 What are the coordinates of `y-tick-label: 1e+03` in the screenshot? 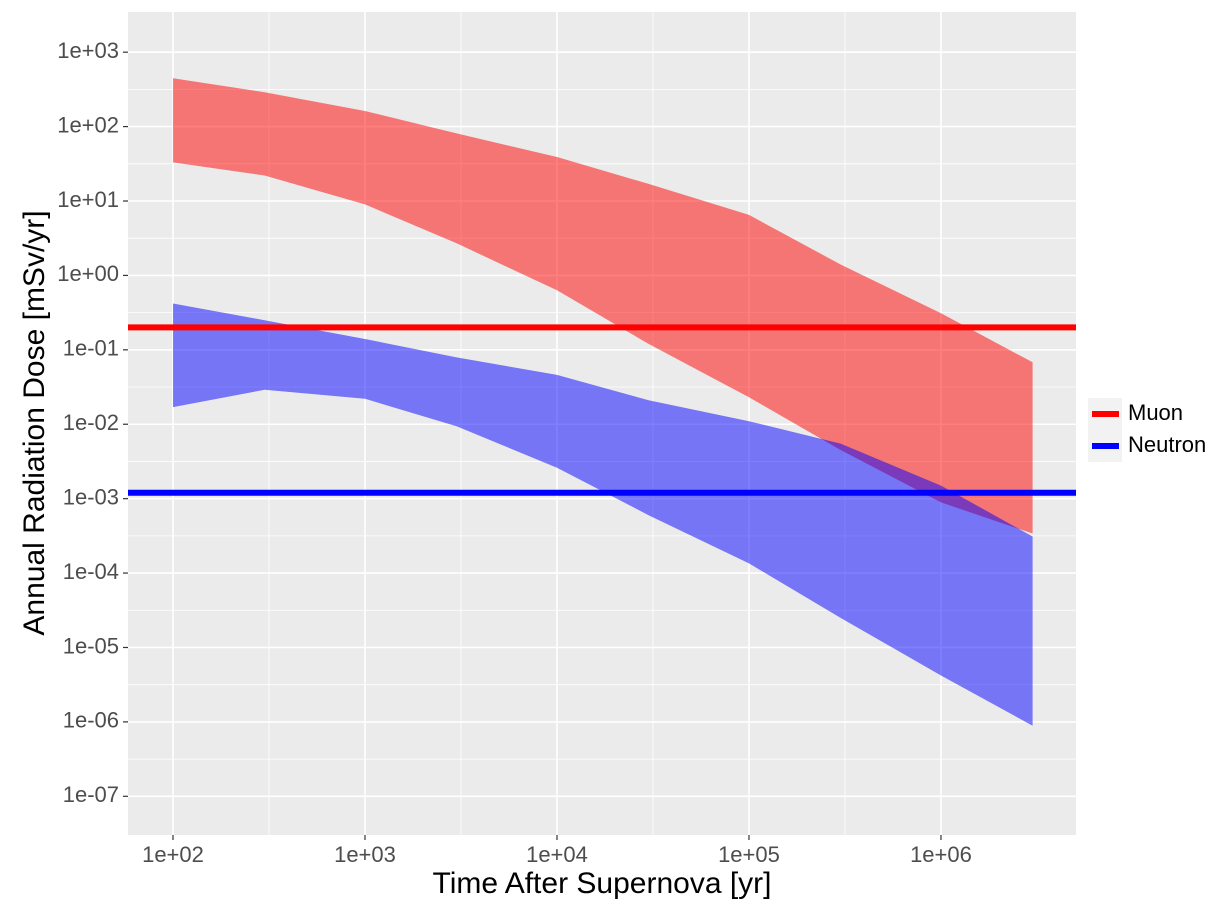 It's located at (88, 50).